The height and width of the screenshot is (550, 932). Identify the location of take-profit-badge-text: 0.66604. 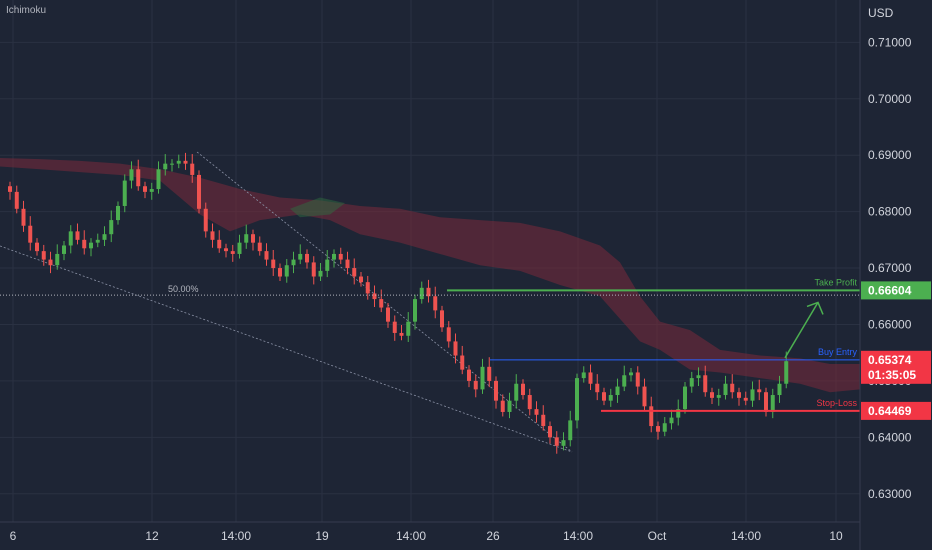
(890, 290).